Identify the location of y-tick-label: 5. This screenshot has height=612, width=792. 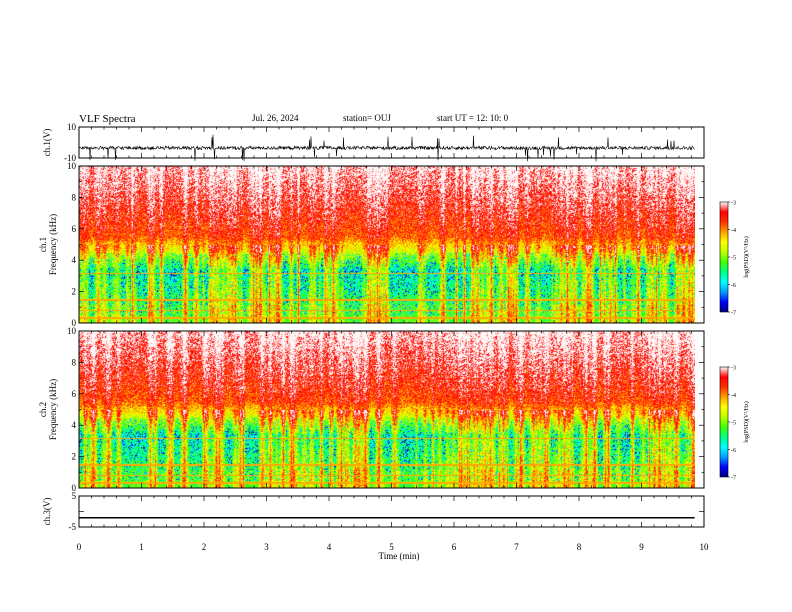
(74, 496).